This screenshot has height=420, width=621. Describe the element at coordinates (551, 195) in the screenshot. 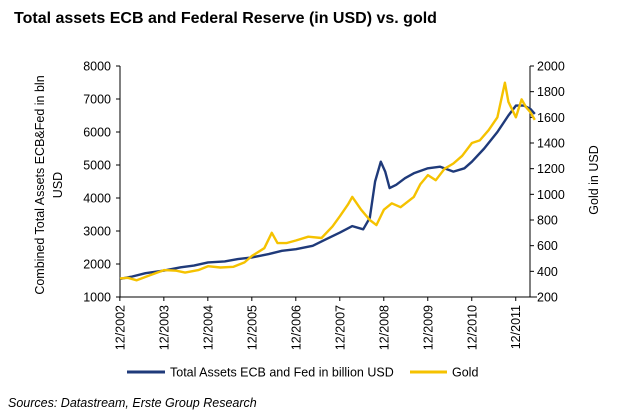

I see `right-y-tick-label: 1000` at that location.